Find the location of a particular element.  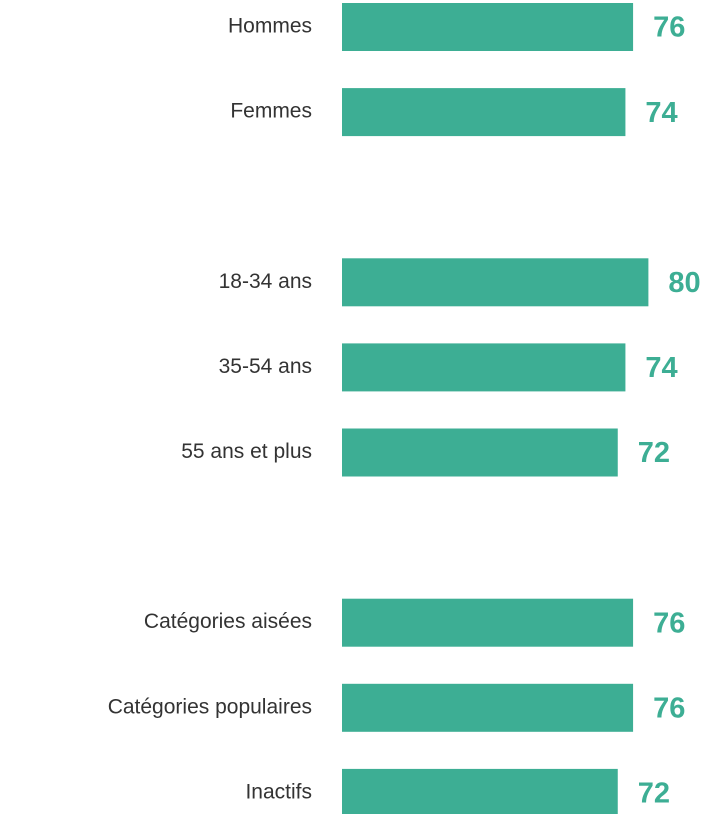

category-label: 55 ans et plus is located at coordinates (246, 451).